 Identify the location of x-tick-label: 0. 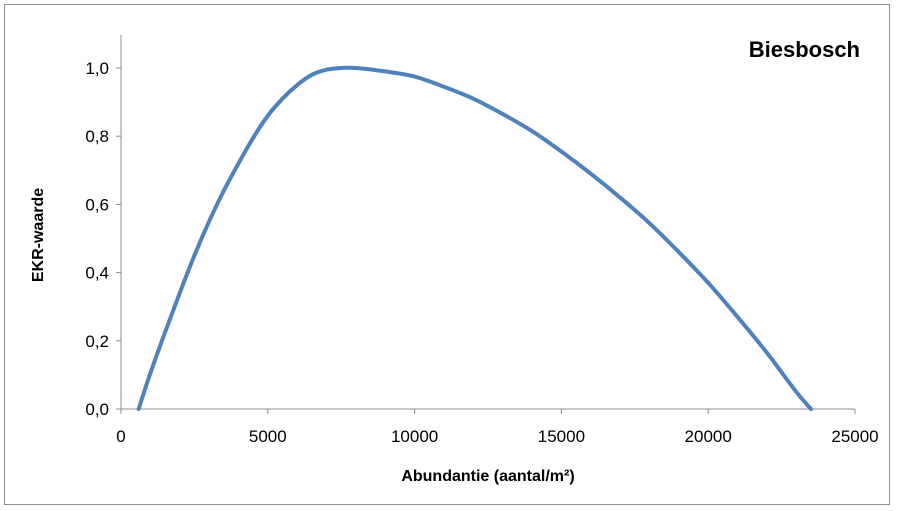
(120, 436).